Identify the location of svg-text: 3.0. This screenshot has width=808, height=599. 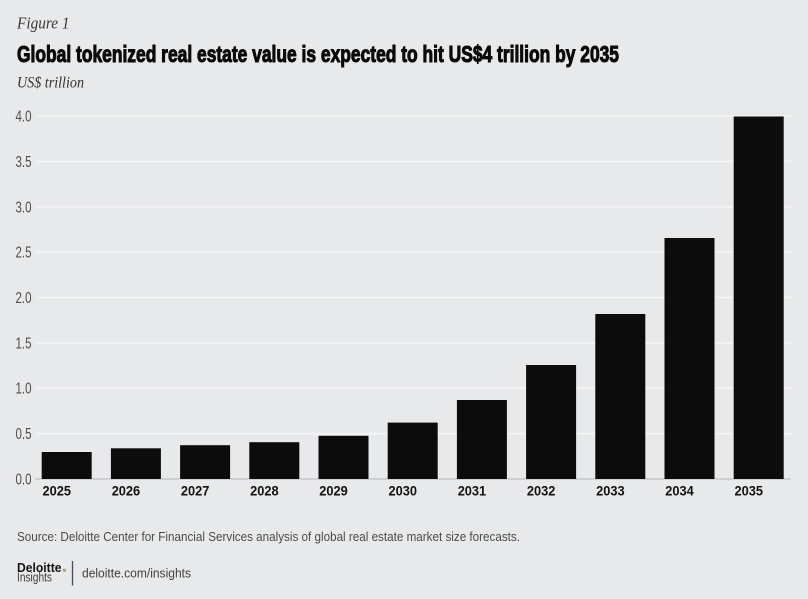
(24, 207).